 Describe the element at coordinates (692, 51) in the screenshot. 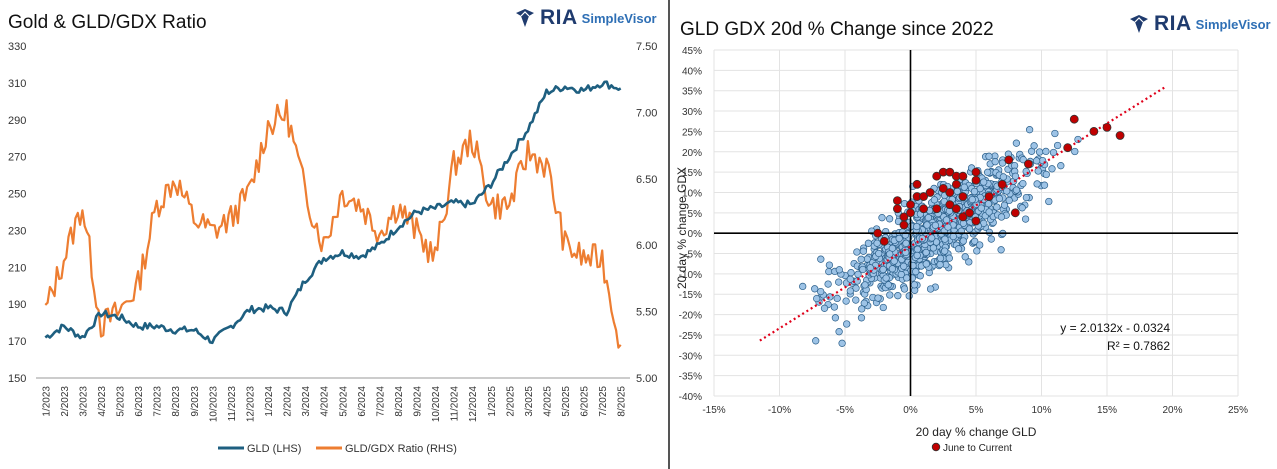

I see `y-tick-label: 45%` at that location.